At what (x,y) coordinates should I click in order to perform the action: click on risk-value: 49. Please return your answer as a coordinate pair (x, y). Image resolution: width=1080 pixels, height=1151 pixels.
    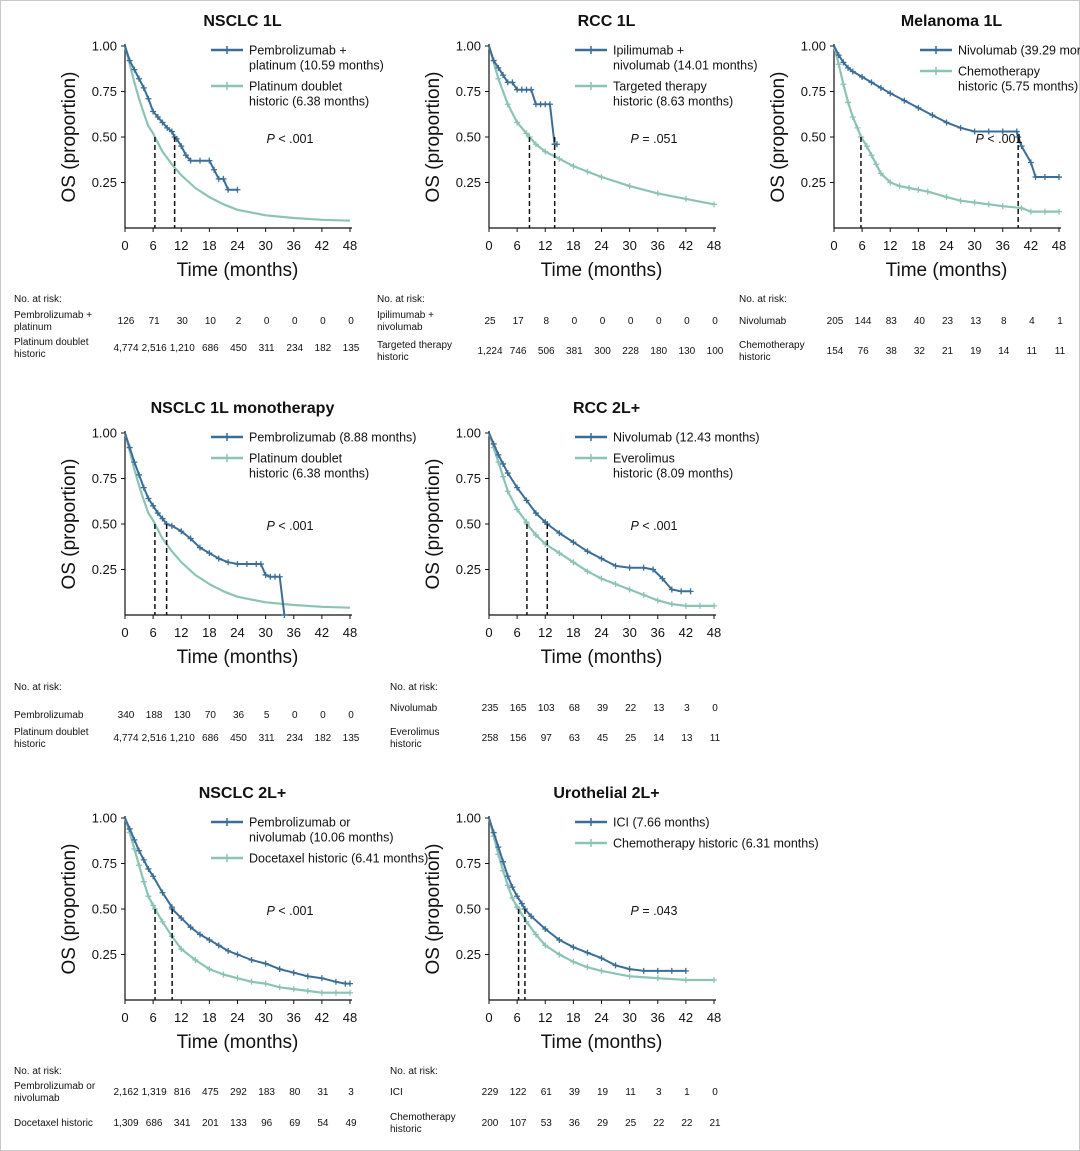
    Looking at the image, I should click on (351, 1123).